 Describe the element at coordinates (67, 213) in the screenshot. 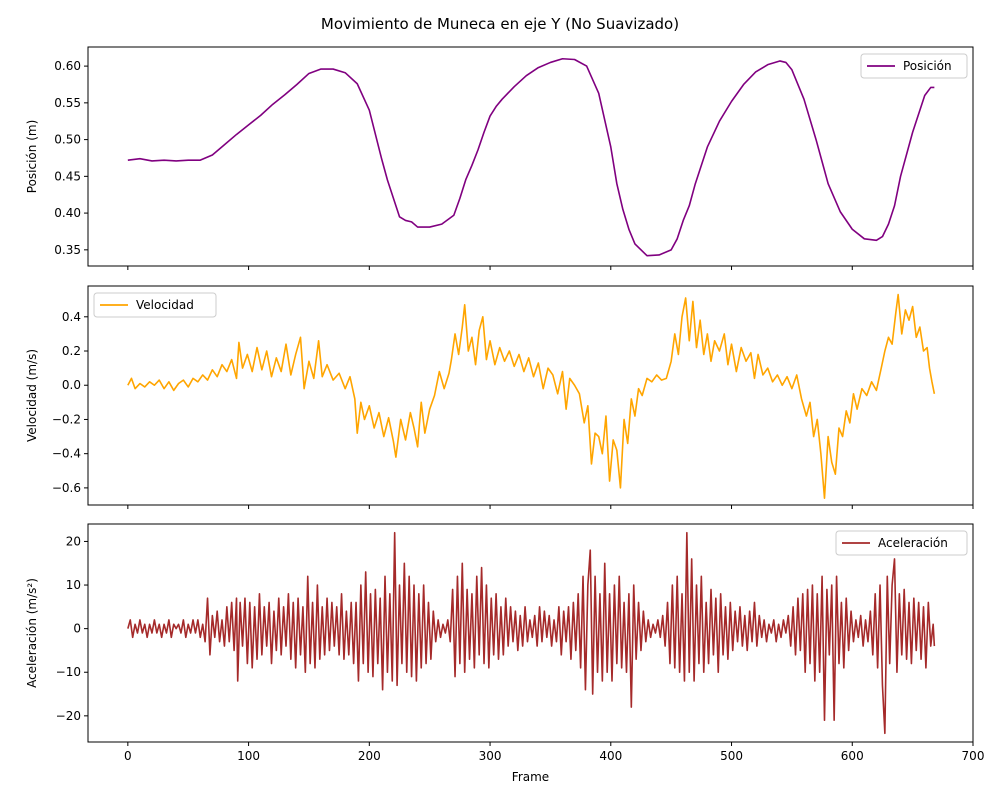

I see `y-tick-label-posicion: 0.40` at that location.